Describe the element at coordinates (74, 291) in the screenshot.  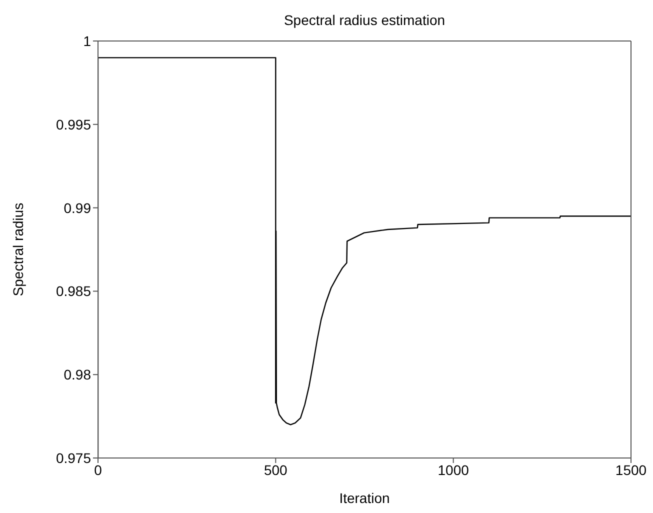
I see `y-tick-label: 0.985` at that location.